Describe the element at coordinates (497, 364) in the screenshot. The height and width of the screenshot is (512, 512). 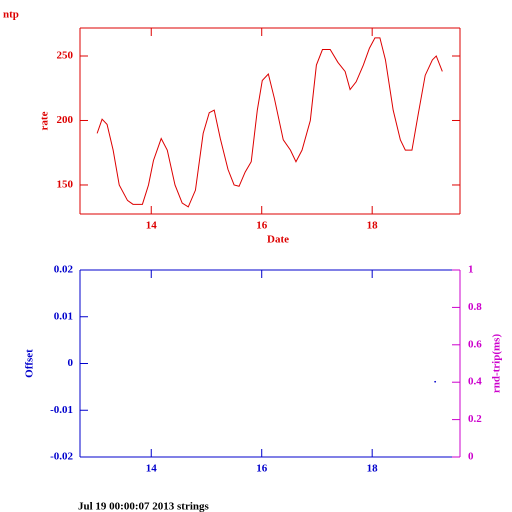
I see `y2-axis-label: rnd-trip(ms)` at that location.